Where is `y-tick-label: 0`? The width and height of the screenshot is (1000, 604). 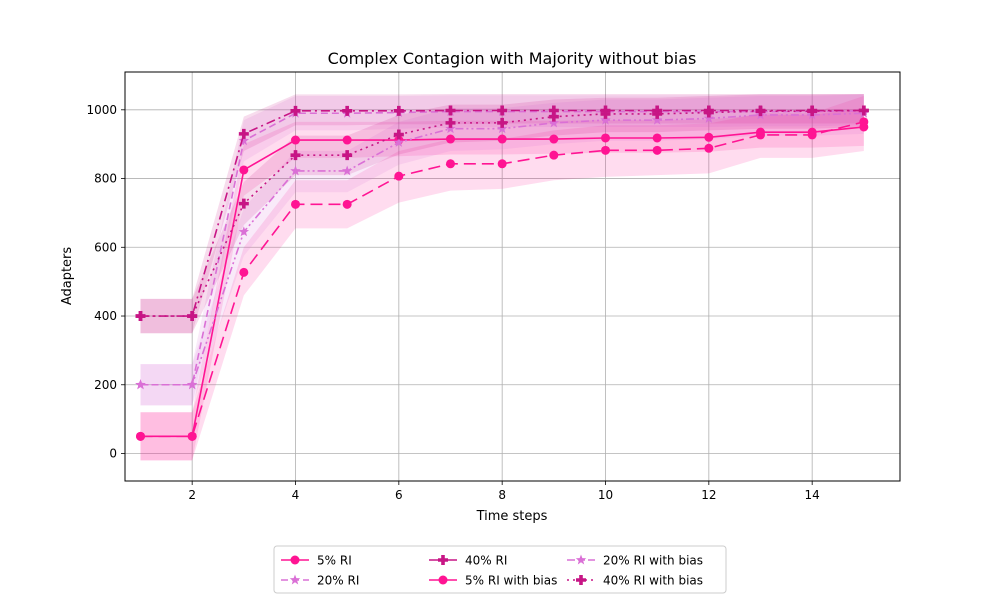
y-tick-label: 0 is located at coordinates (113, 454).